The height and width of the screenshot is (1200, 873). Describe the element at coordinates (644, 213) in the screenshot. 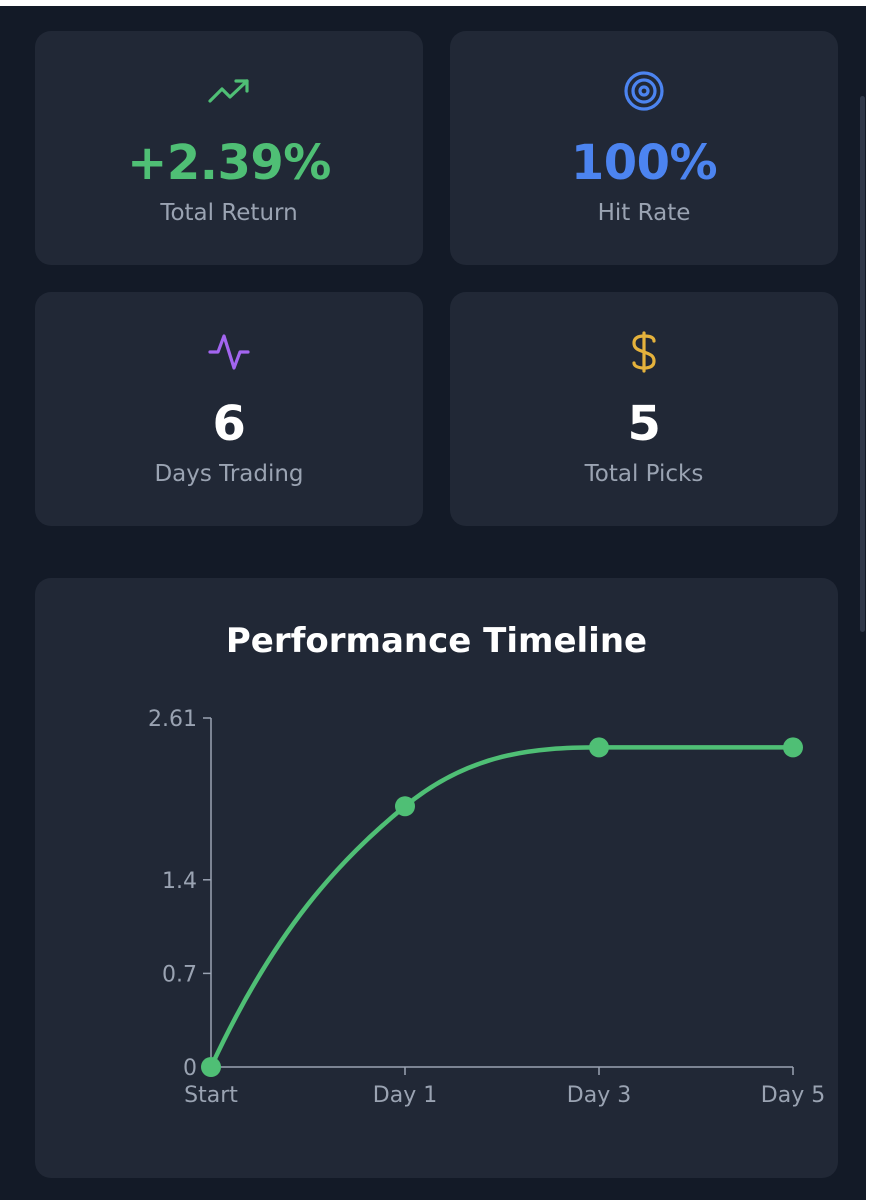

I see `hit-rate-label: Hit Rate` at that location.